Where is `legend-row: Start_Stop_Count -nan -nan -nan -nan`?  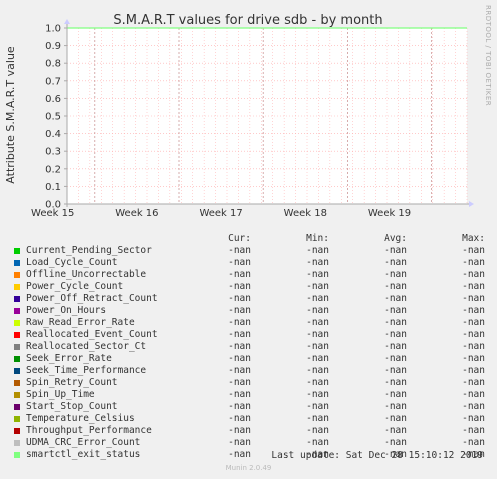
legend-row: Start_Stop_Count -nan -nan -nan -nan is located at coordinates (252, 407).